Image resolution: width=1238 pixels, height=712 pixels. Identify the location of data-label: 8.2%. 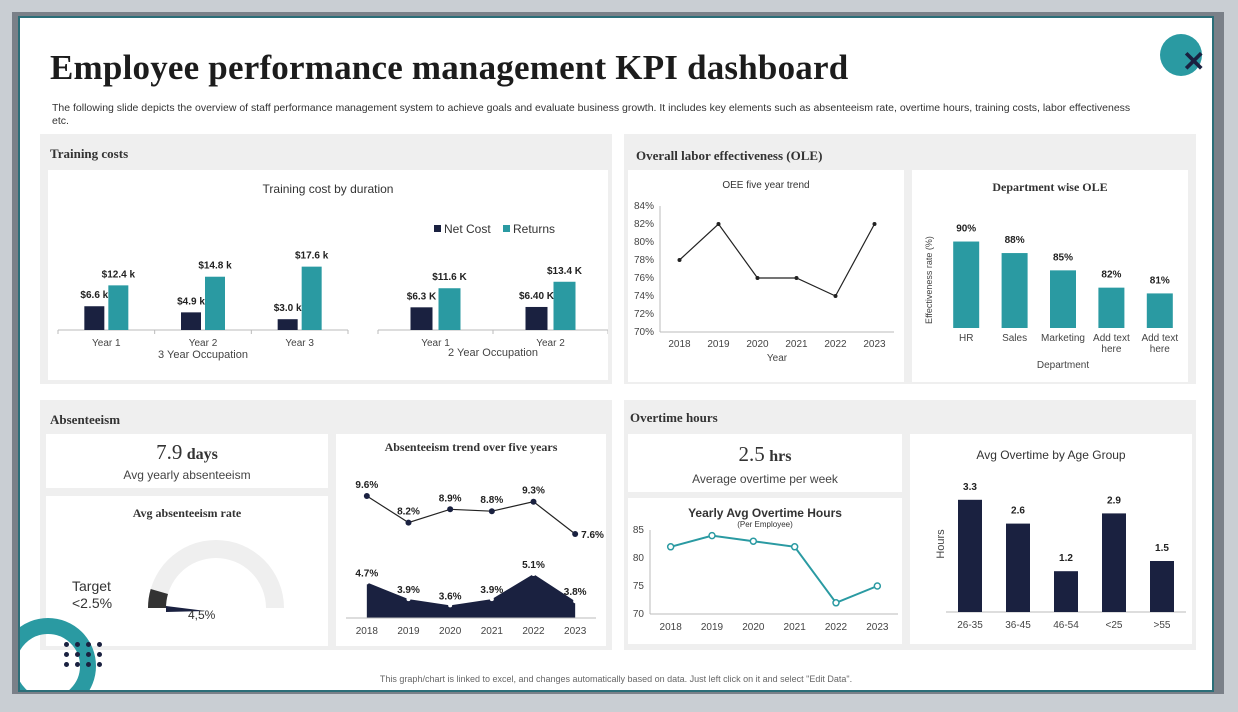
(408, 512).